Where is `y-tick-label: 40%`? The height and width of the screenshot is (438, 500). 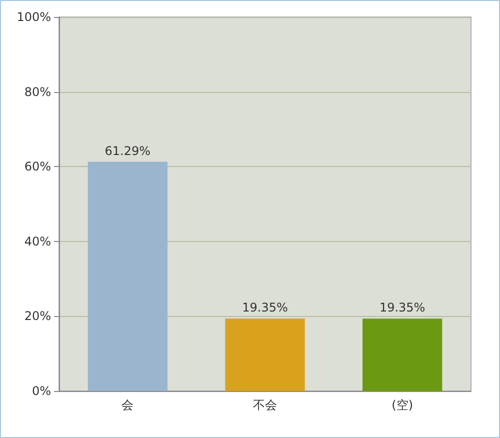 y-tick-label: 40% is located at coordinates (37, 241).